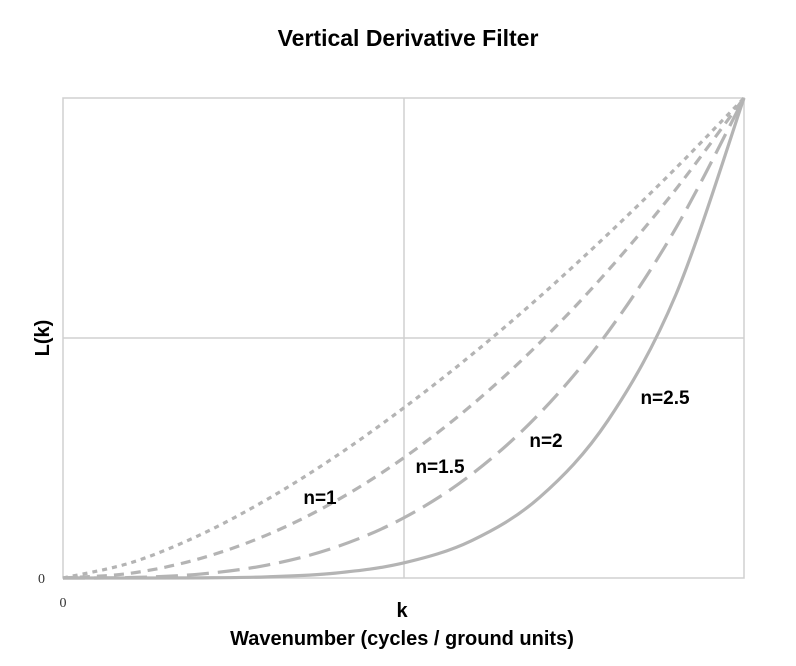  What do you see at coordinates (402, 611) in the screenshot?
I see `x-axis-symbol: k` at bounding box center [402, 611].